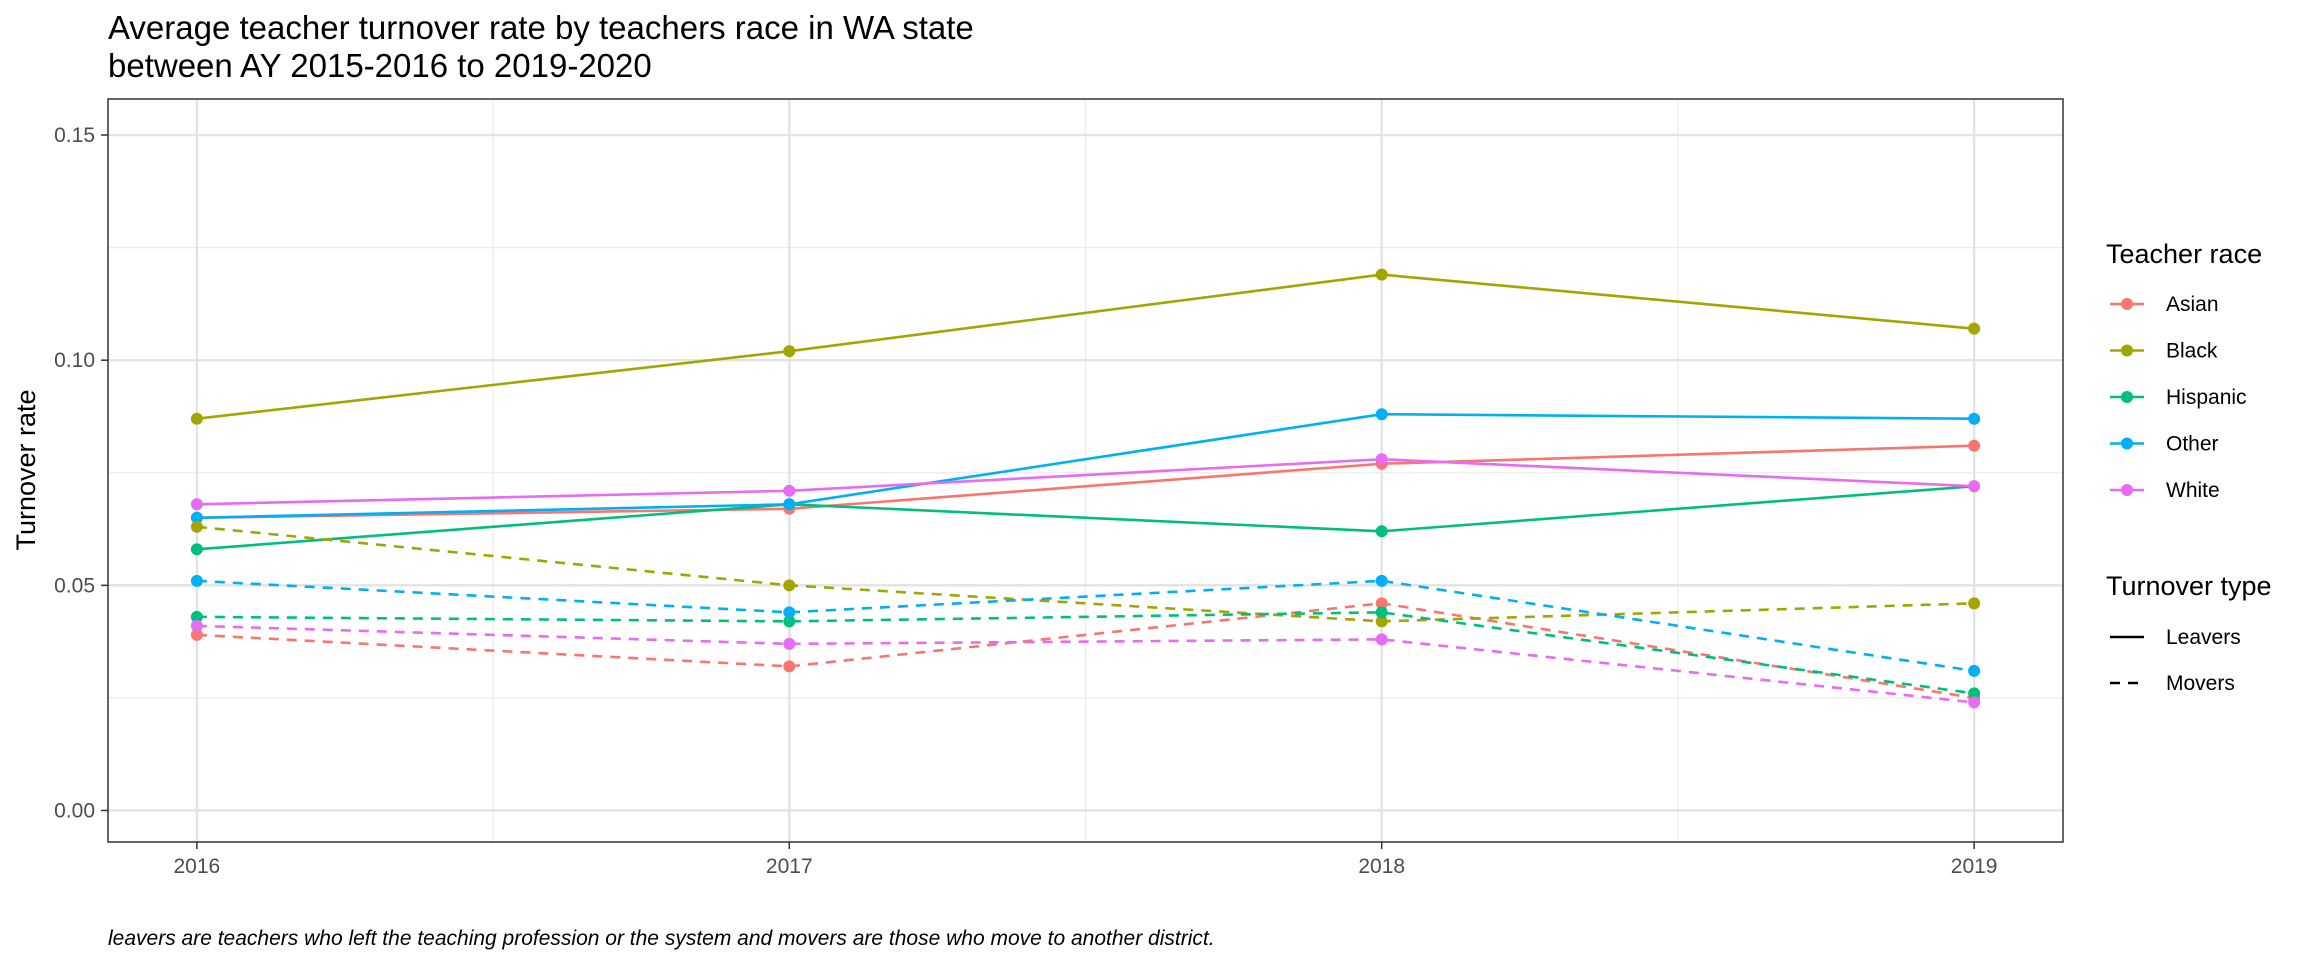 The image size is (2304, 960). Describe the element at coordinates (1085, 517) in the screenshot. I see `series-line-hispanic-leavers` at that location.